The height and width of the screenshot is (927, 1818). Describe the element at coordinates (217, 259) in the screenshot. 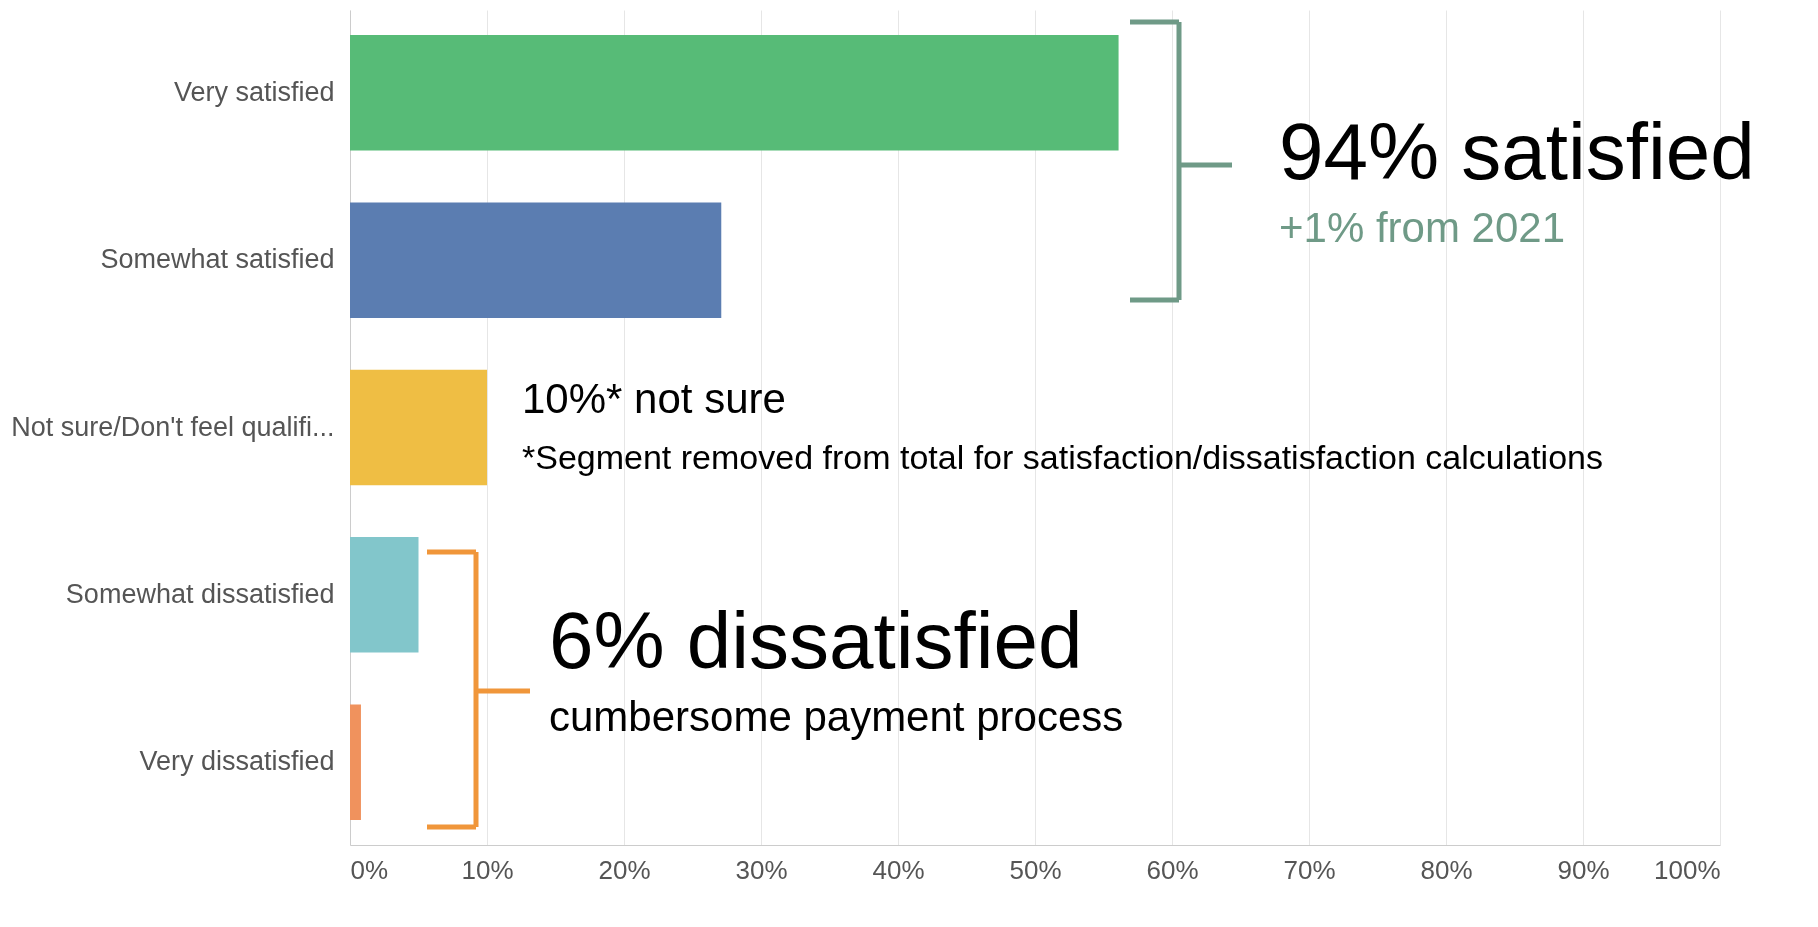

I see `y-tick-label: Somewhat satisfied` at that location.